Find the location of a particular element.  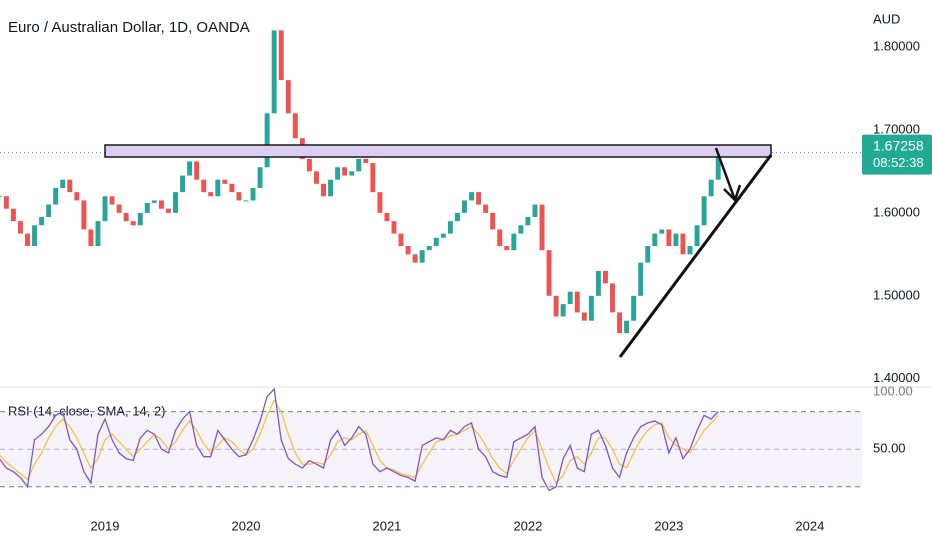

y-tick-label: 50.00 is located at coordinates (889, 448).